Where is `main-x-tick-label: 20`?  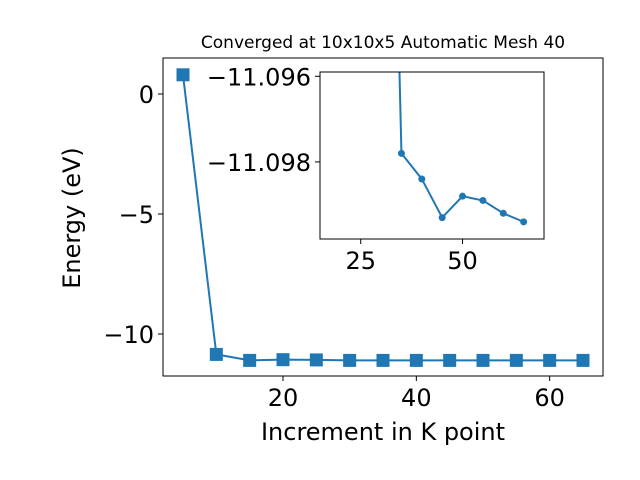 main-x-tick-label: 20 is located at coordinates (283, 398).